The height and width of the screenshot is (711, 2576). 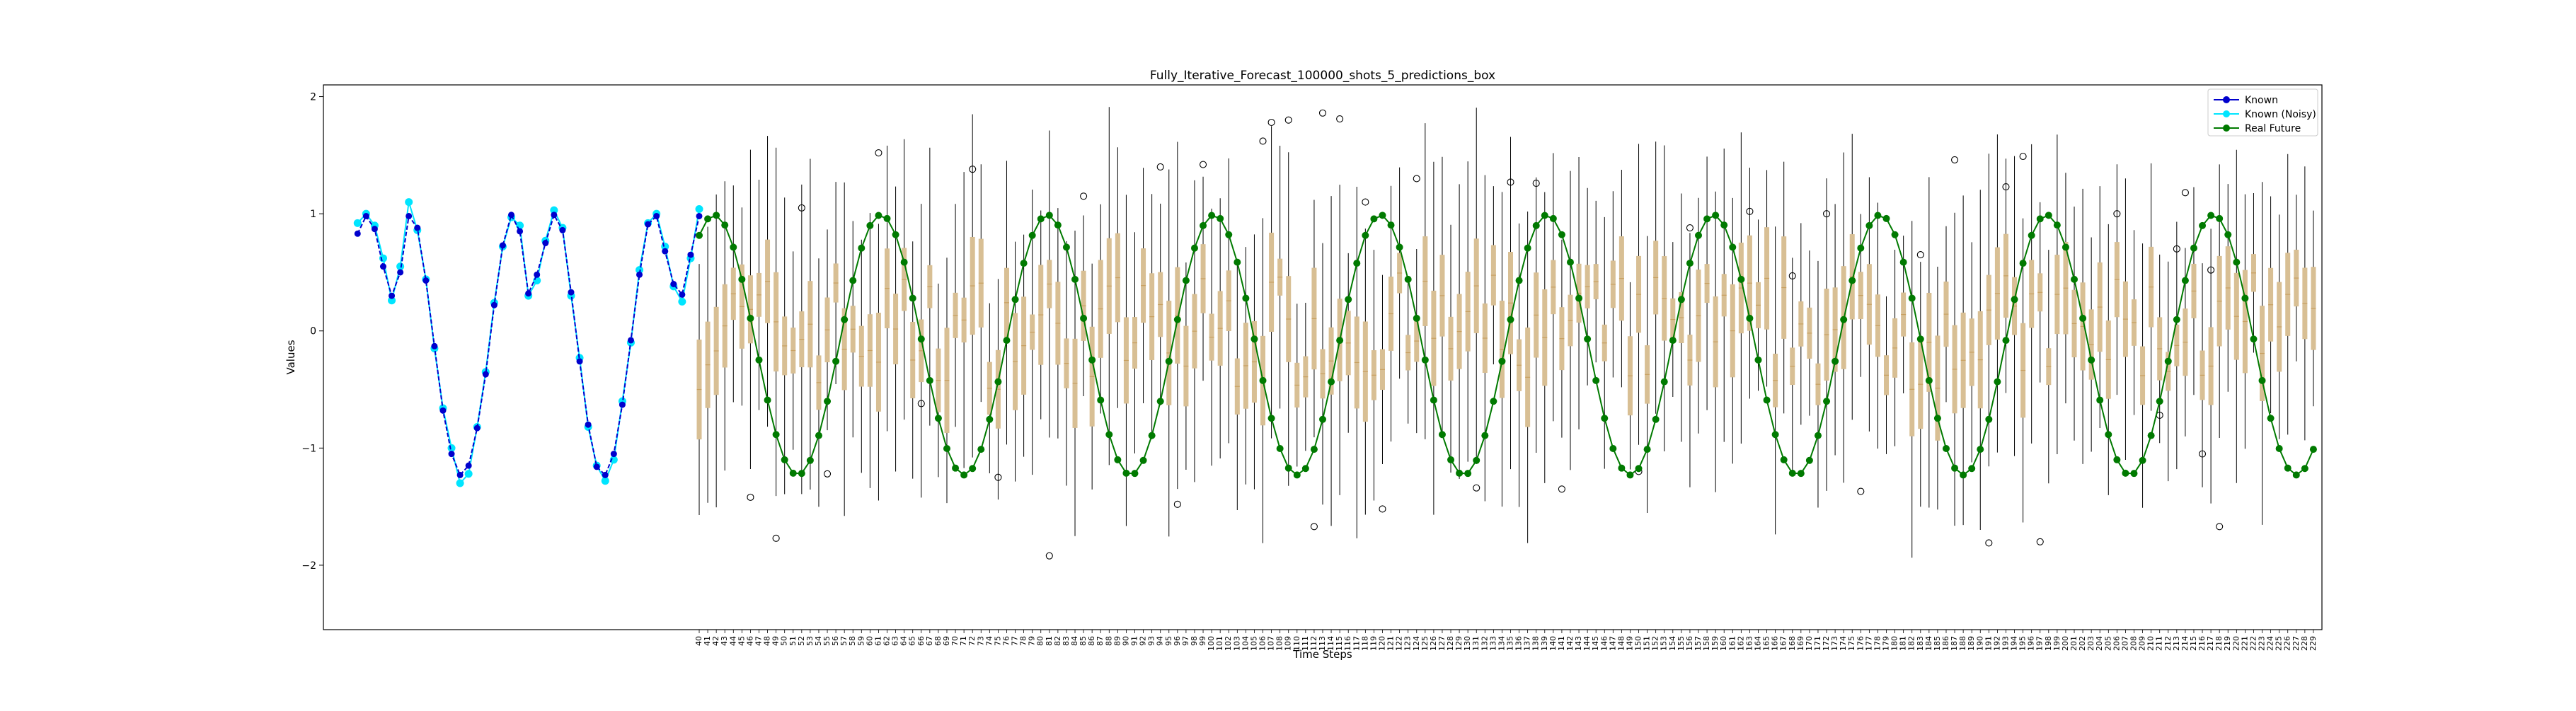 What do you see at coordinates (1793, 643) in the screenshot?
I see `x-tick-label: 168` at bounding box center [1793, 643].